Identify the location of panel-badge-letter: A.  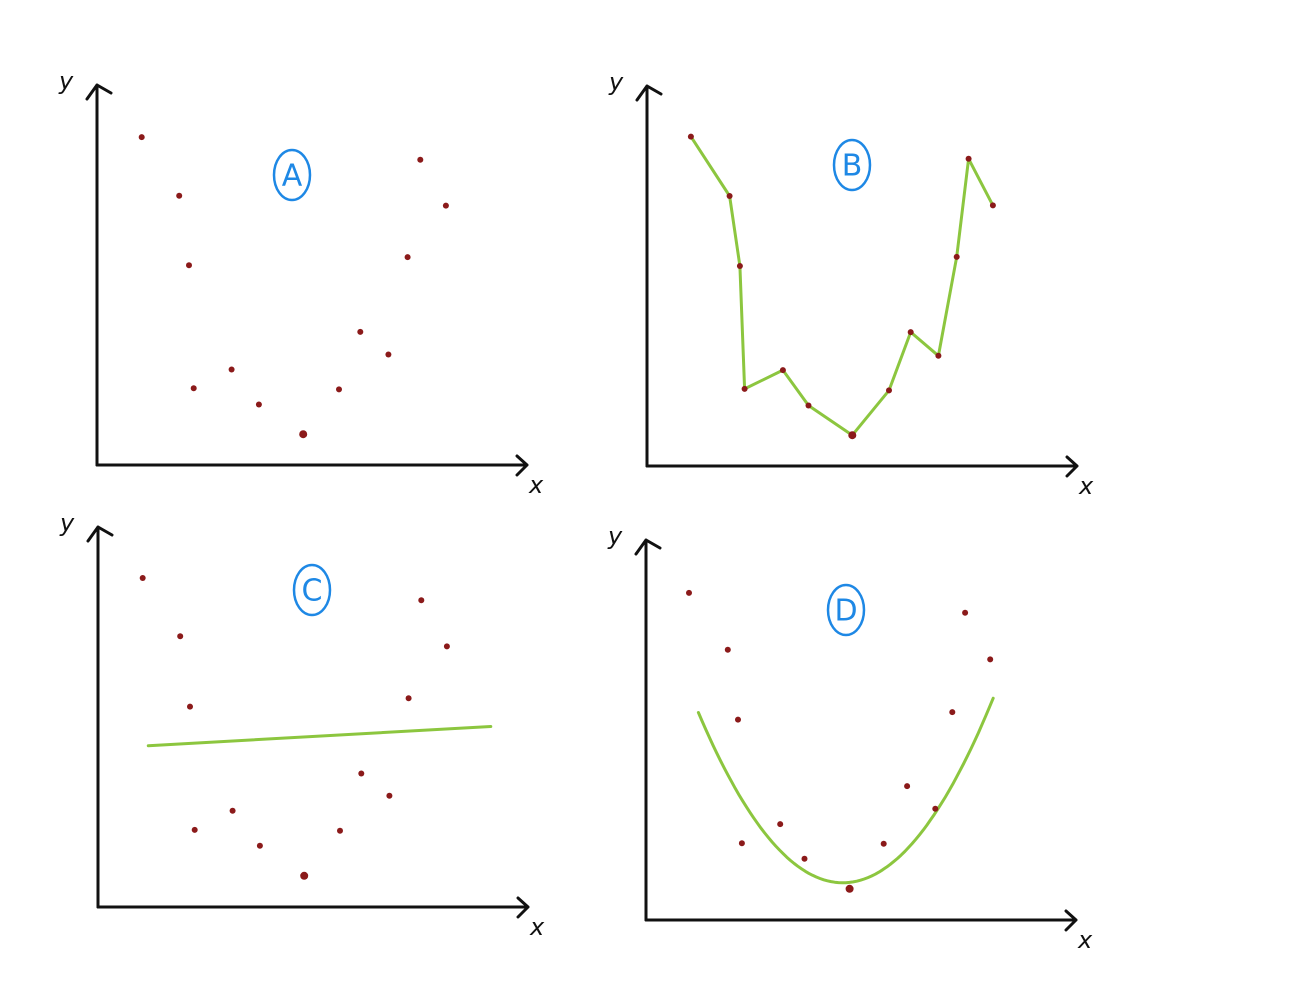
(292, 176).